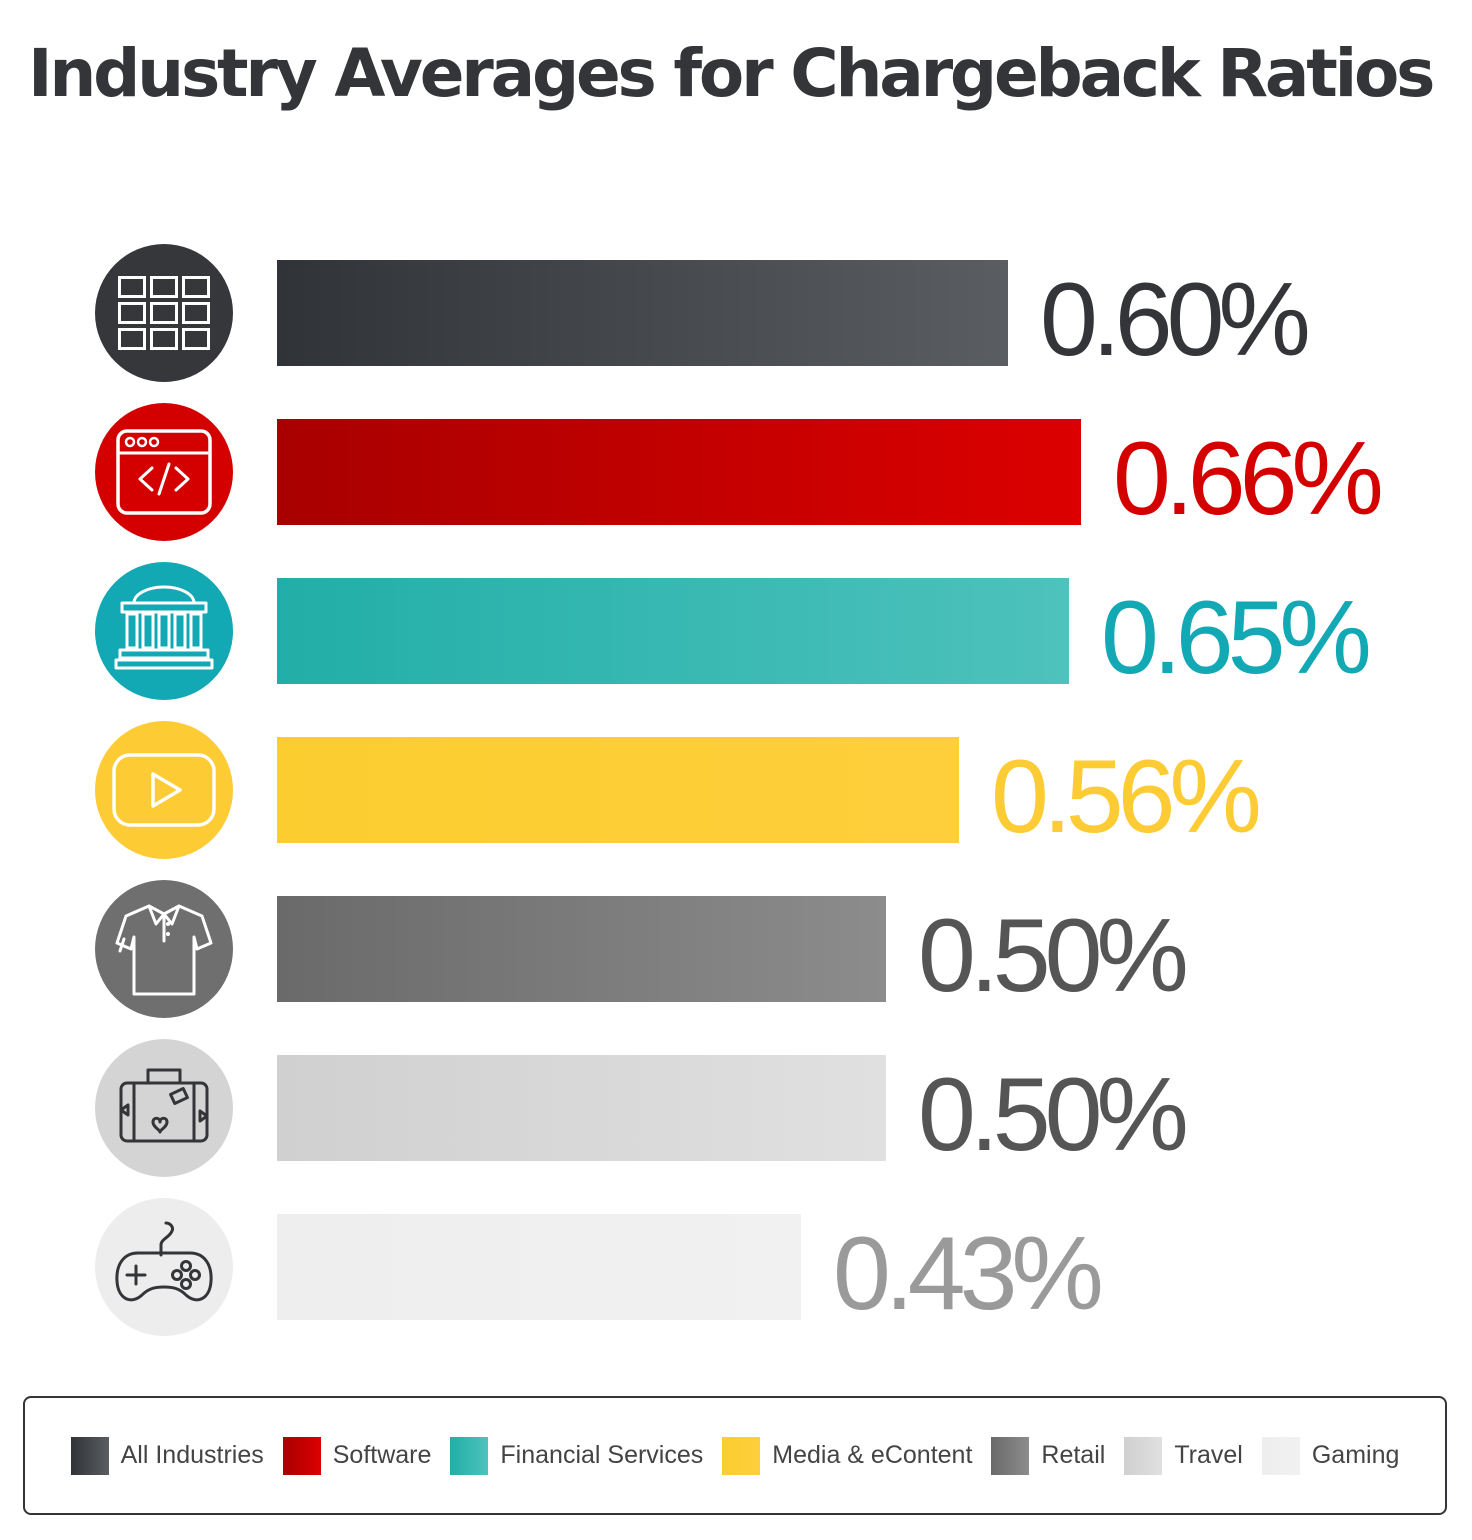 Image resolution: width=1472 pixels, height=1540 pixels. What do you see at coordinates (1246, 479) in the screenshot?
I see `value-label: 0.66%` at bounding box center [1246, 479].